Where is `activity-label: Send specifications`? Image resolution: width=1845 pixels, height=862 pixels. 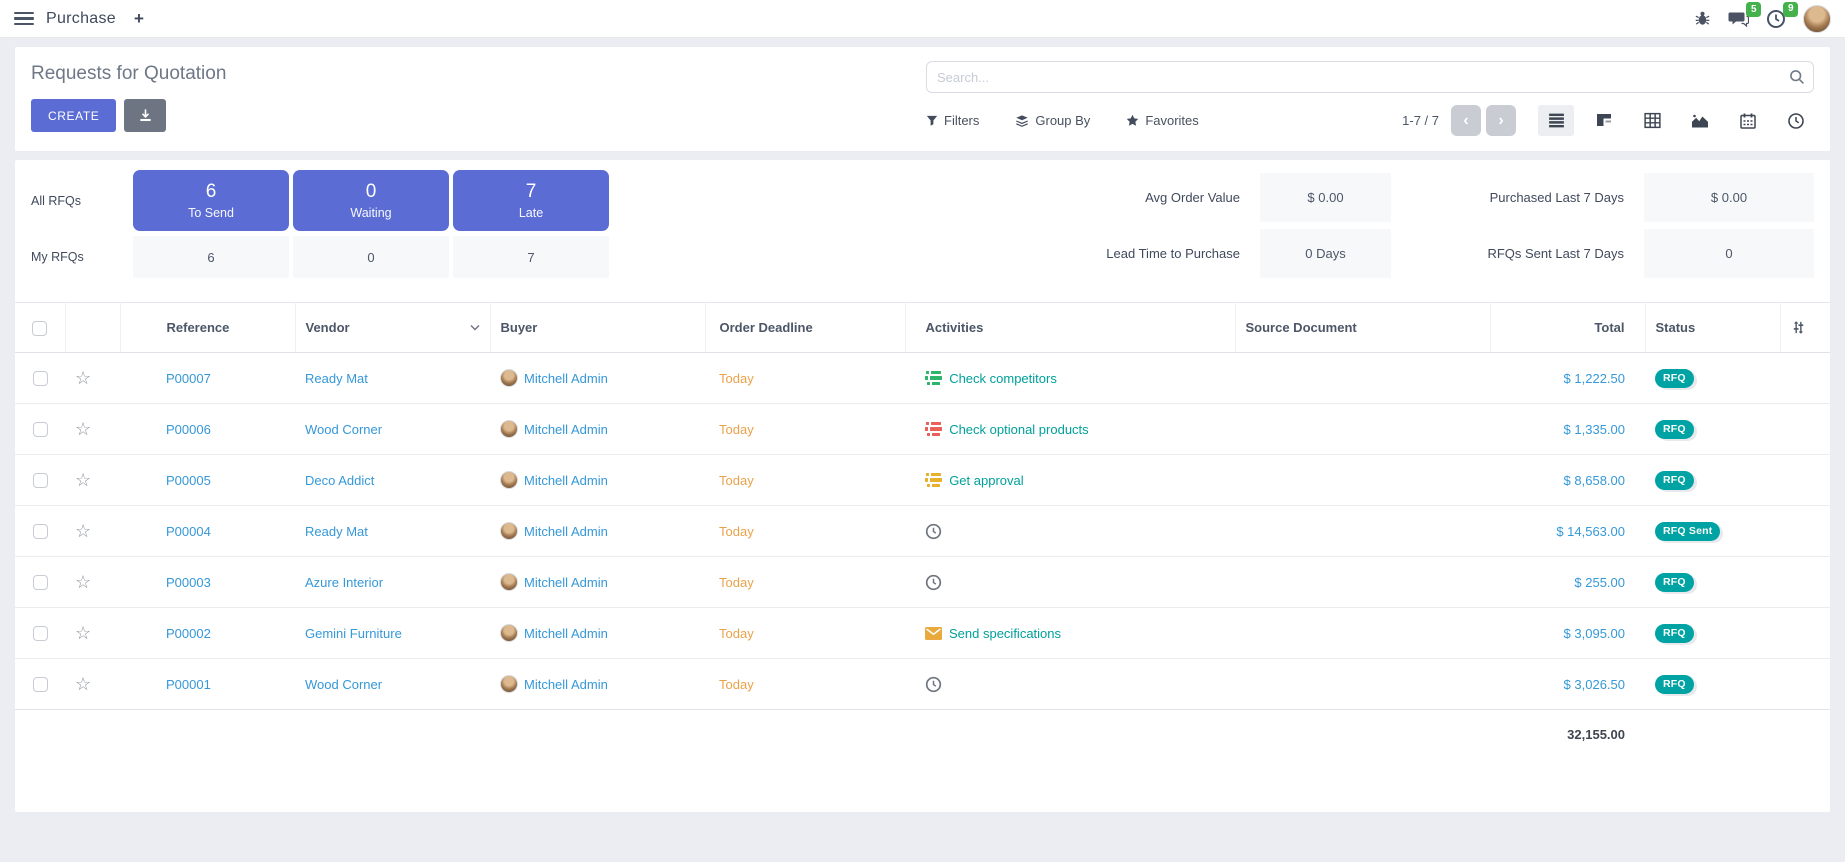 activity-label: Send specifications is located at coordinates (1005, 633).